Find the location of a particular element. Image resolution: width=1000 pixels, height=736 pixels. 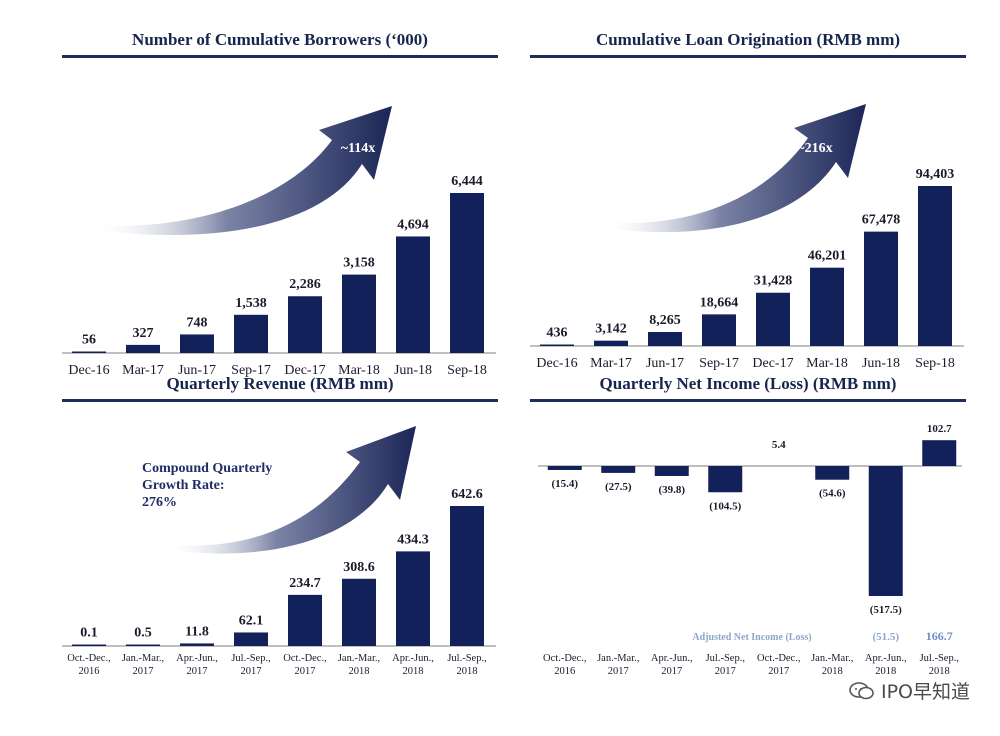

adjusted-value: (51.5) is located at coordinates (885, 637).